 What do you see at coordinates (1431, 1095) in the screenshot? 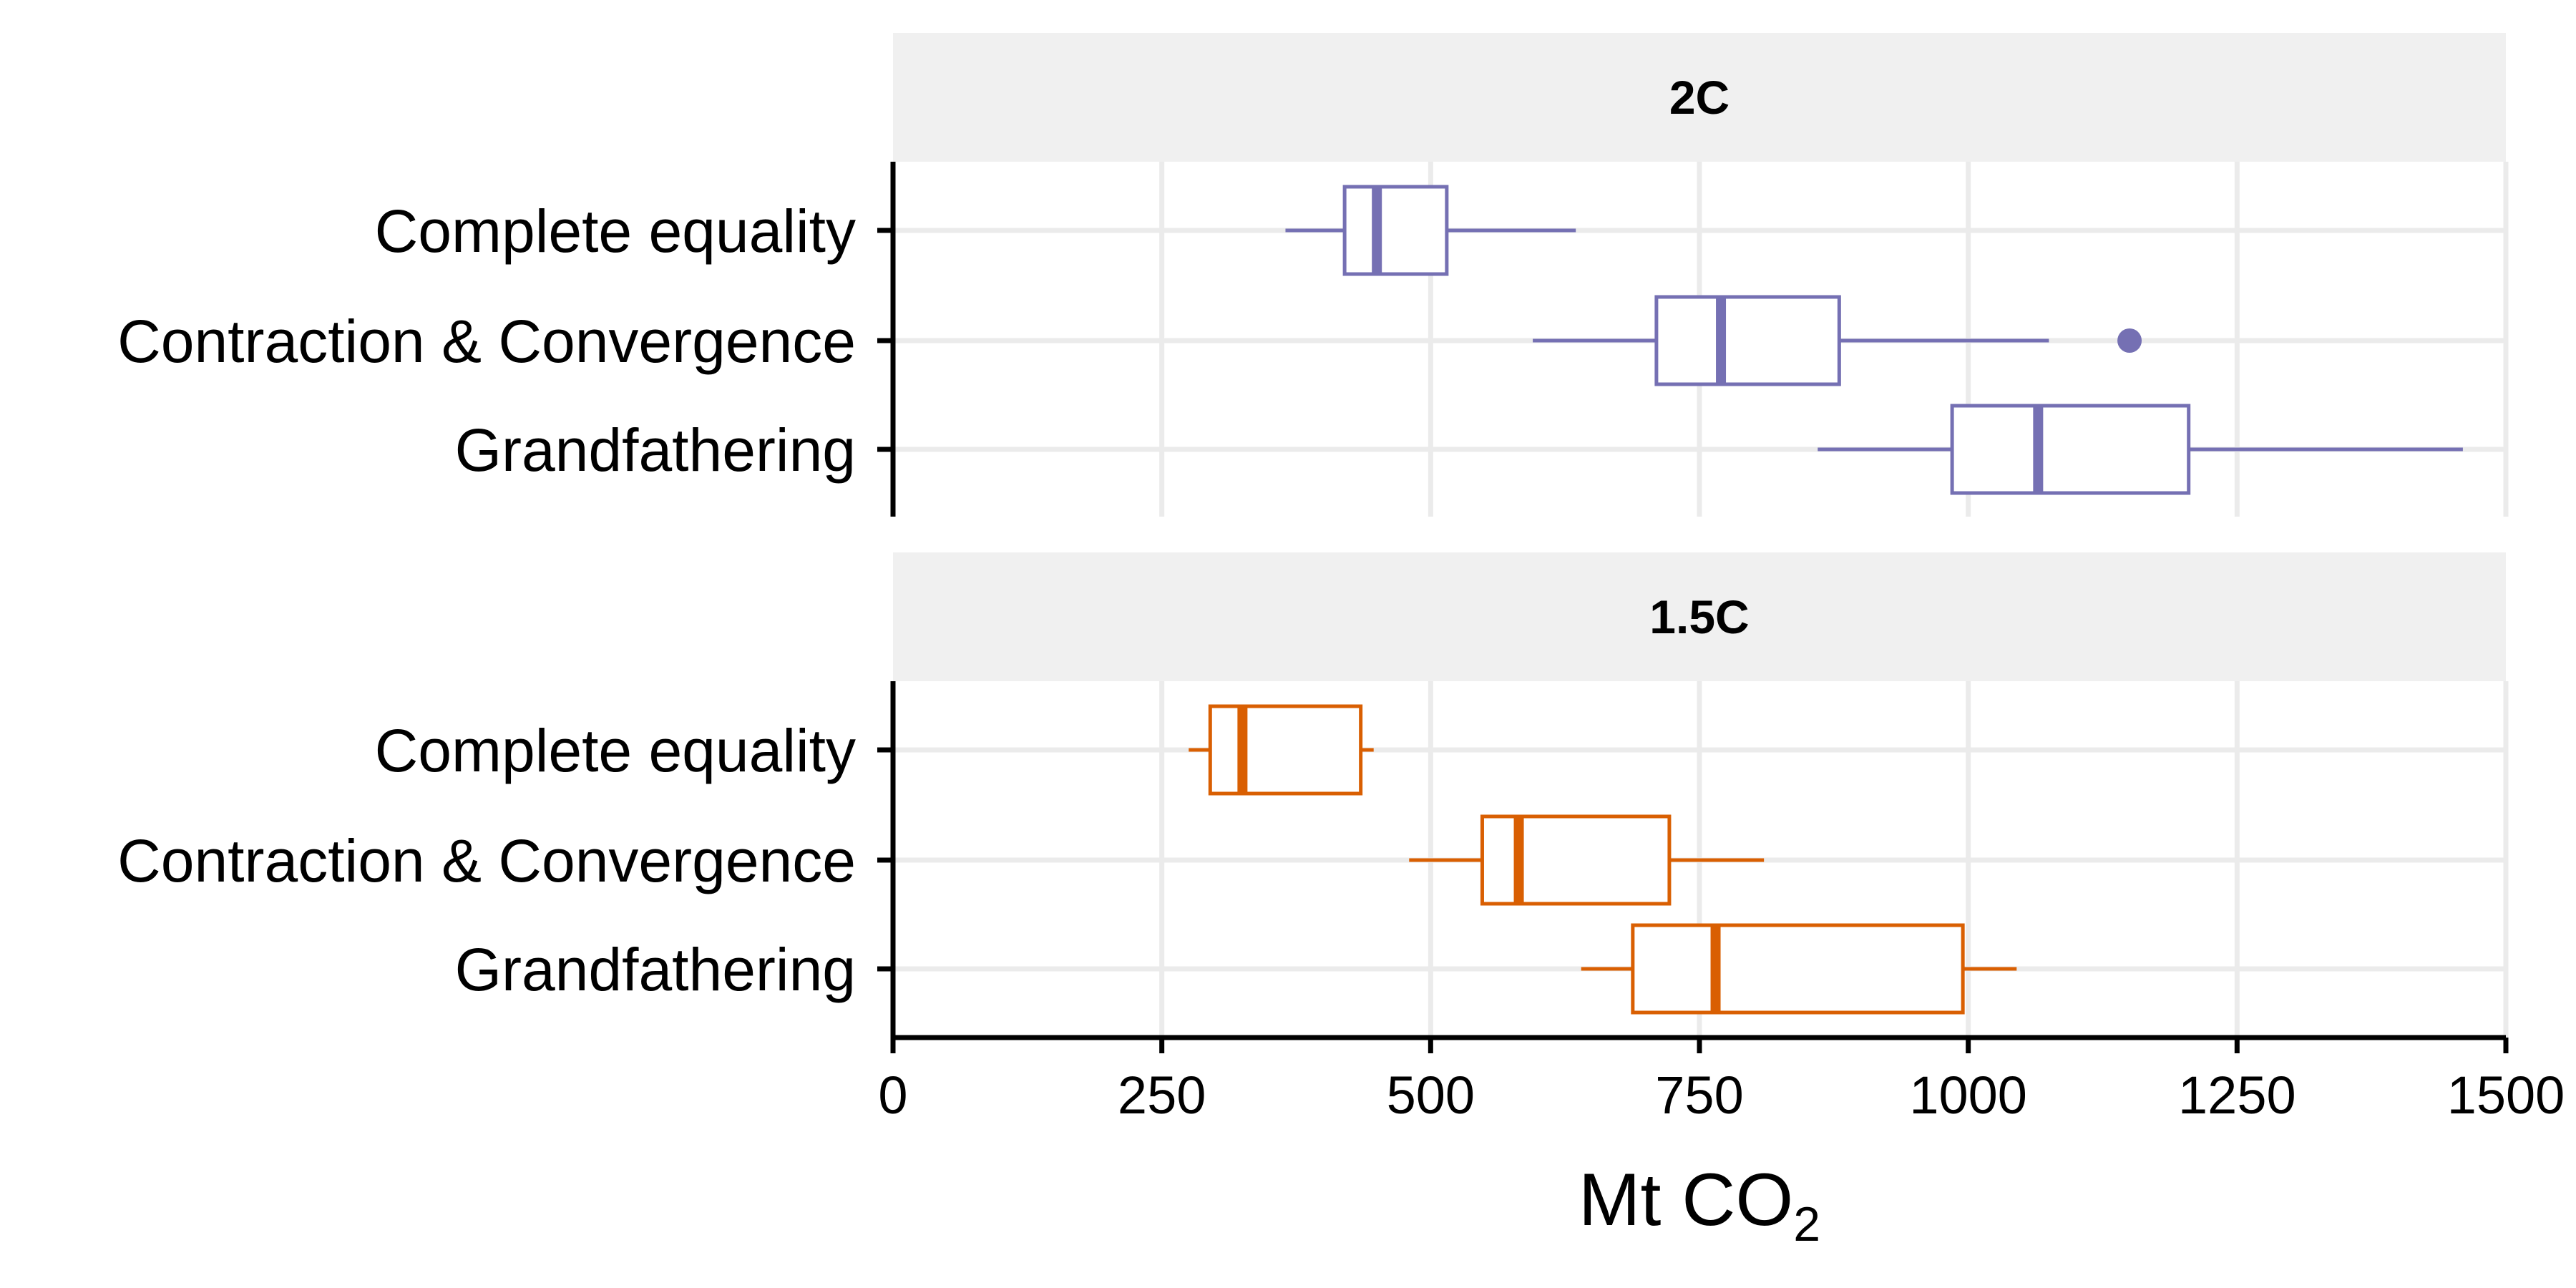
I see `x-tick-label: 500` at bounding box center [1431, 1095].